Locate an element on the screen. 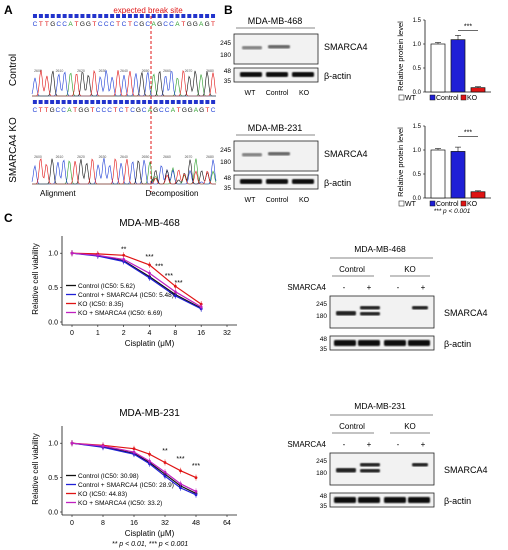 Image resolution: width=508 pixels, height=550 pixels. mw-marker: 48 is located at coordinates (324, 496).